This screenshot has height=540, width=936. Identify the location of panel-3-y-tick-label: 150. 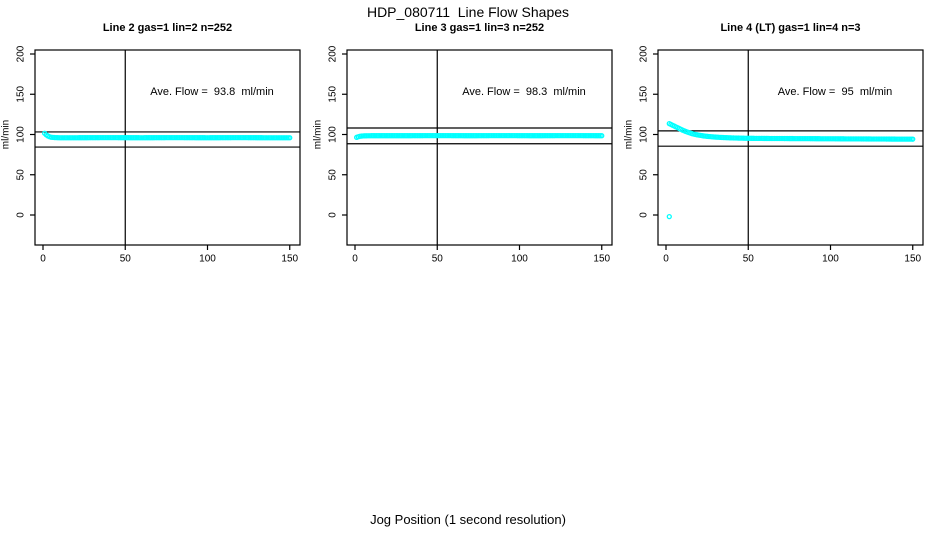
(644, 93).